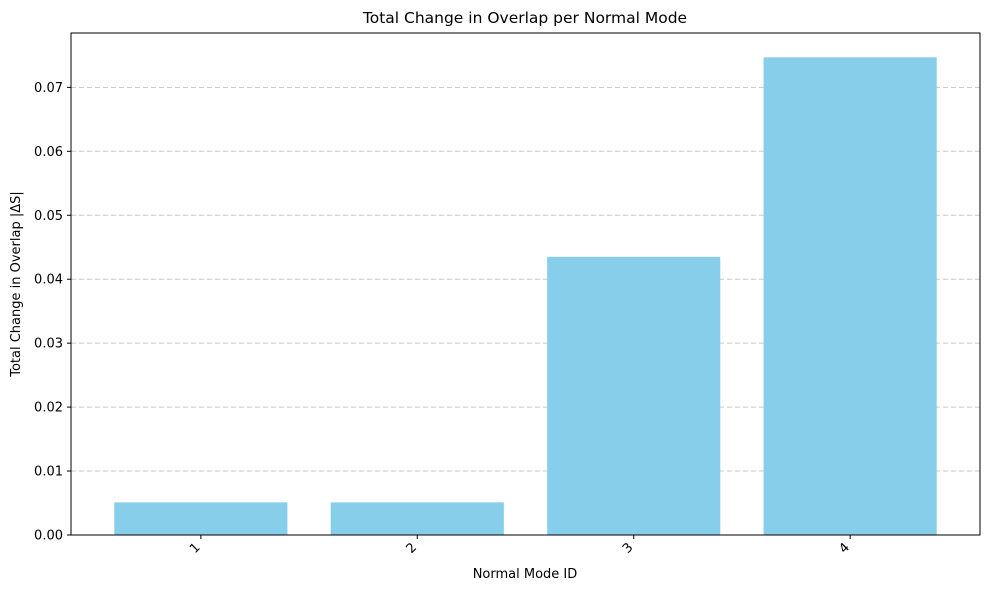  Describe the element at coordinates (48, 88) in the screenshot. I see `y-tick-label-7: 0.07` at that location.